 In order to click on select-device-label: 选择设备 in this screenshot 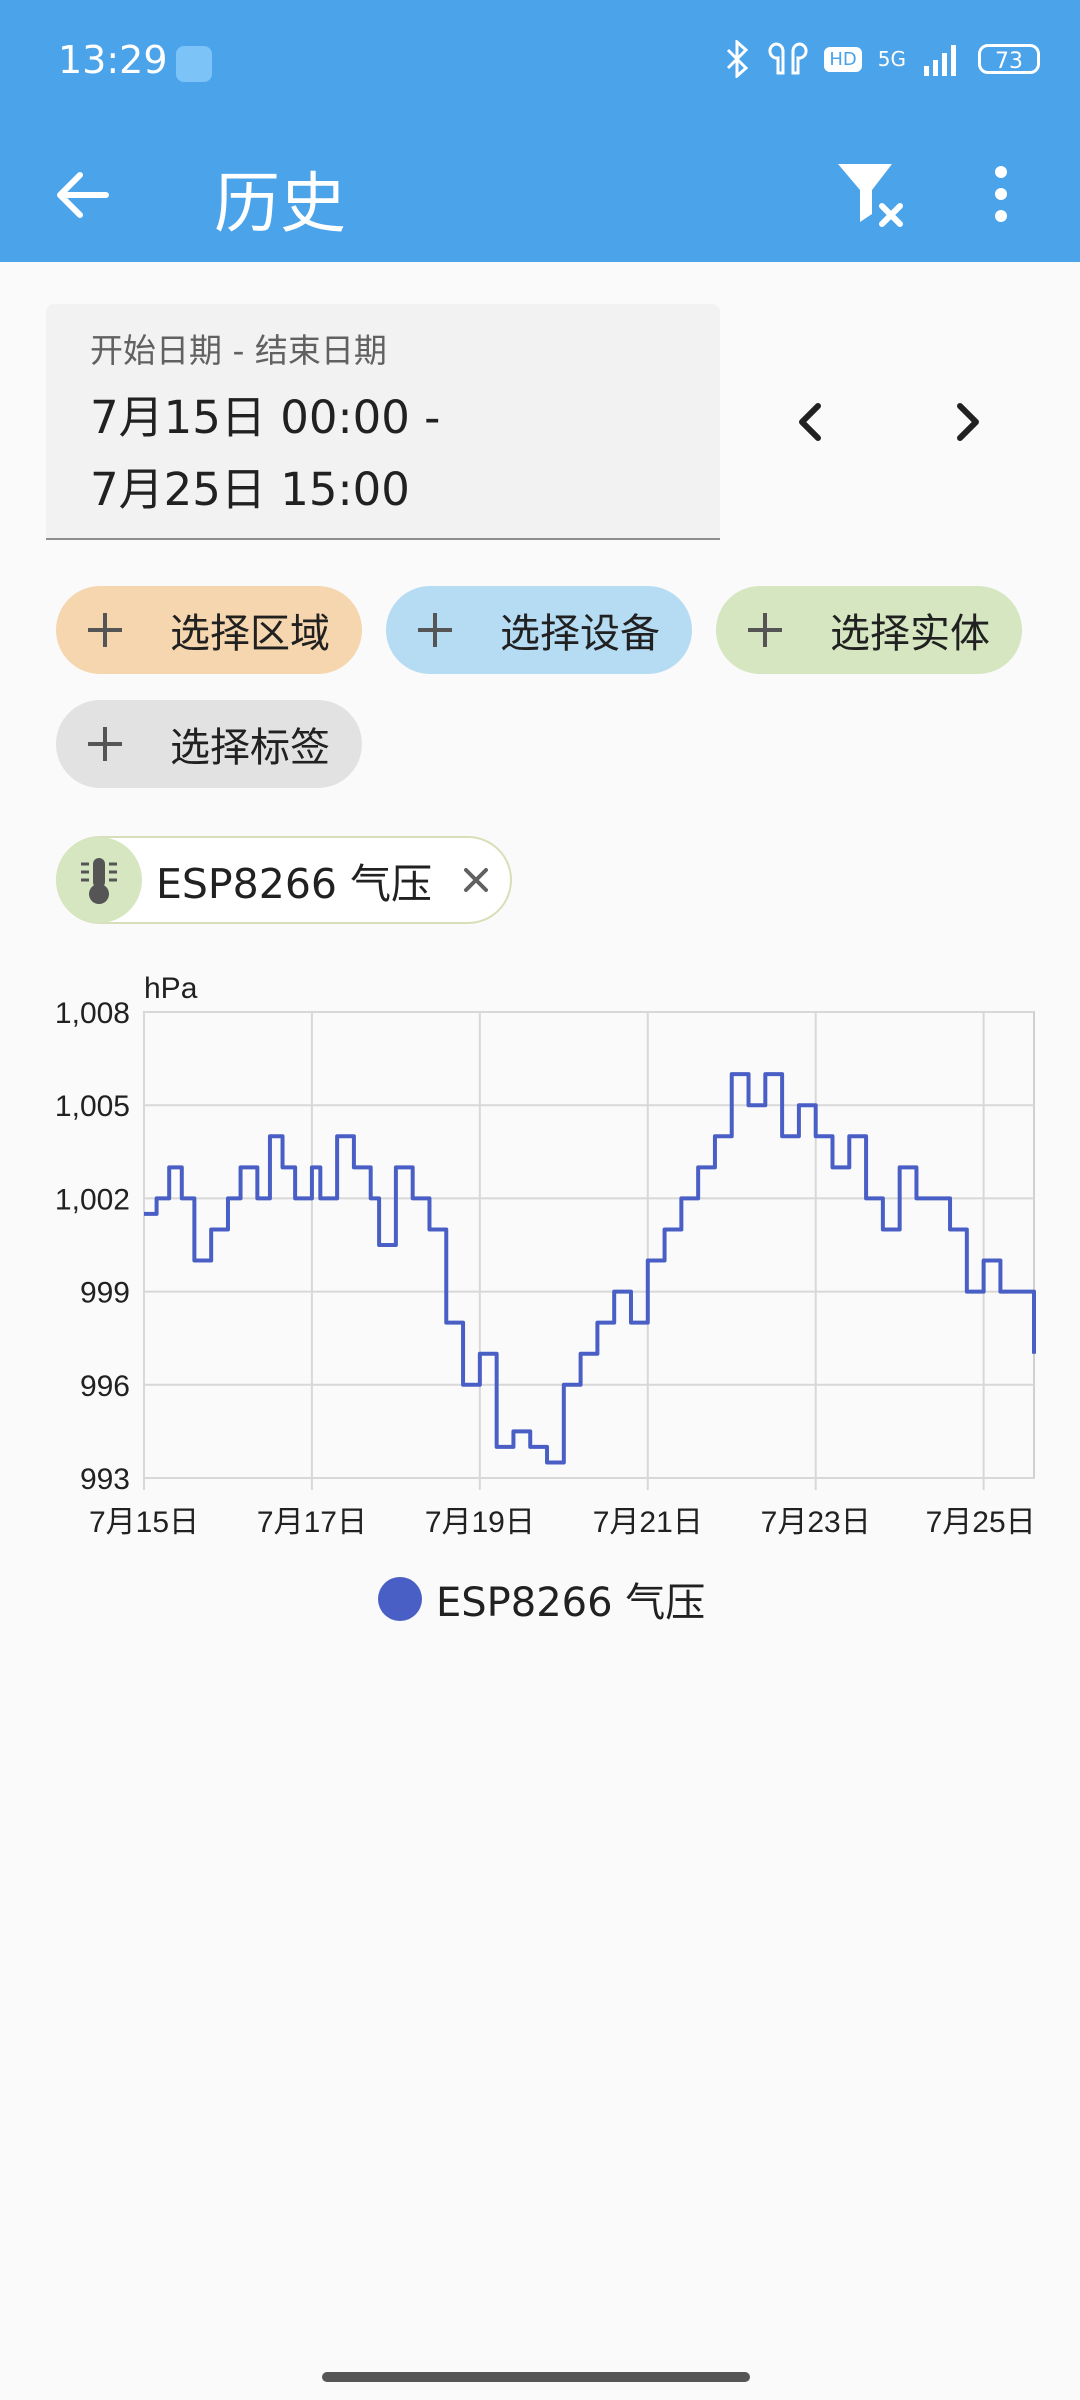, I will do `click(580, 634)`.